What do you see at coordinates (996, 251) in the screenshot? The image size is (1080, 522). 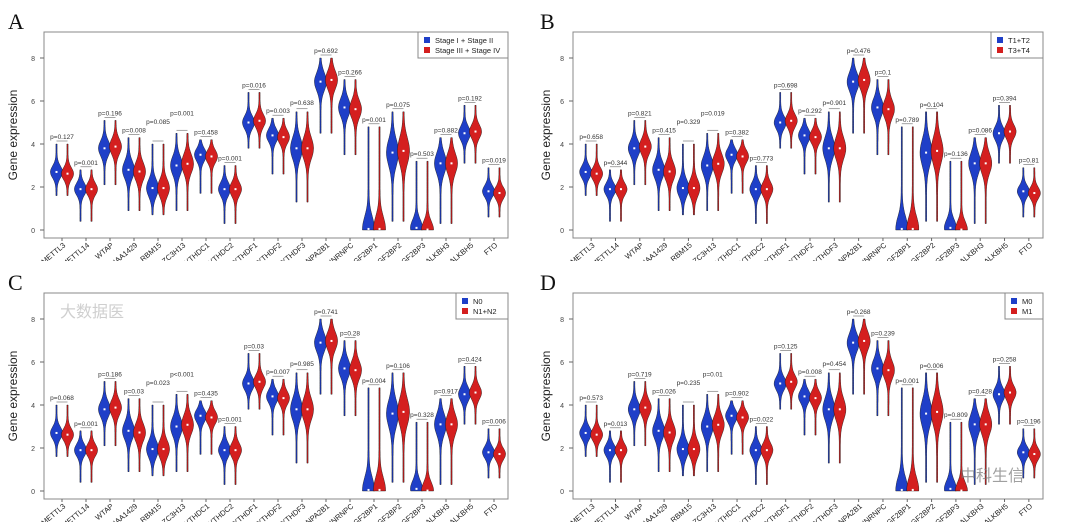 I see `x-tick-label: ALKBH5` at bounding box center [996, 251].